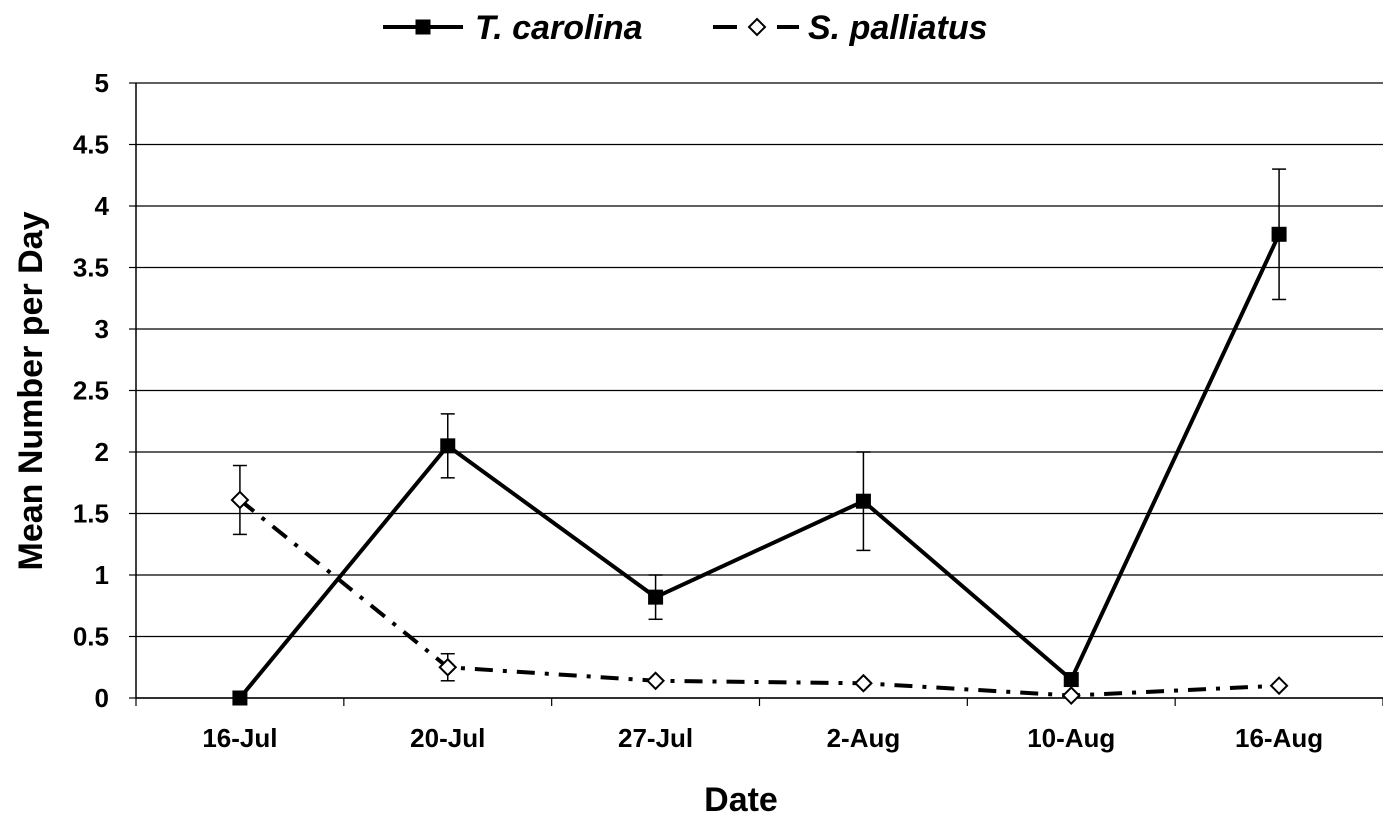  I want to click on legend: T. carolina S. palliatus, so click(685, 28).